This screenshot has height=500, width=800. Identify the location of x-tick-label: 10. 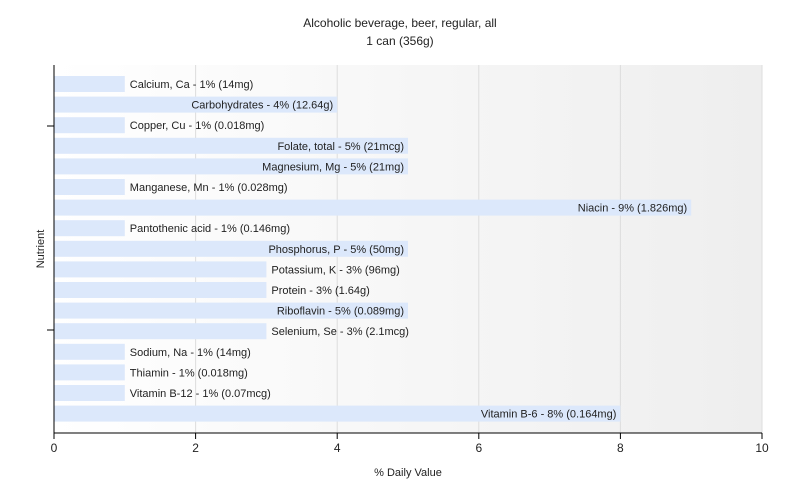
(762, 448).